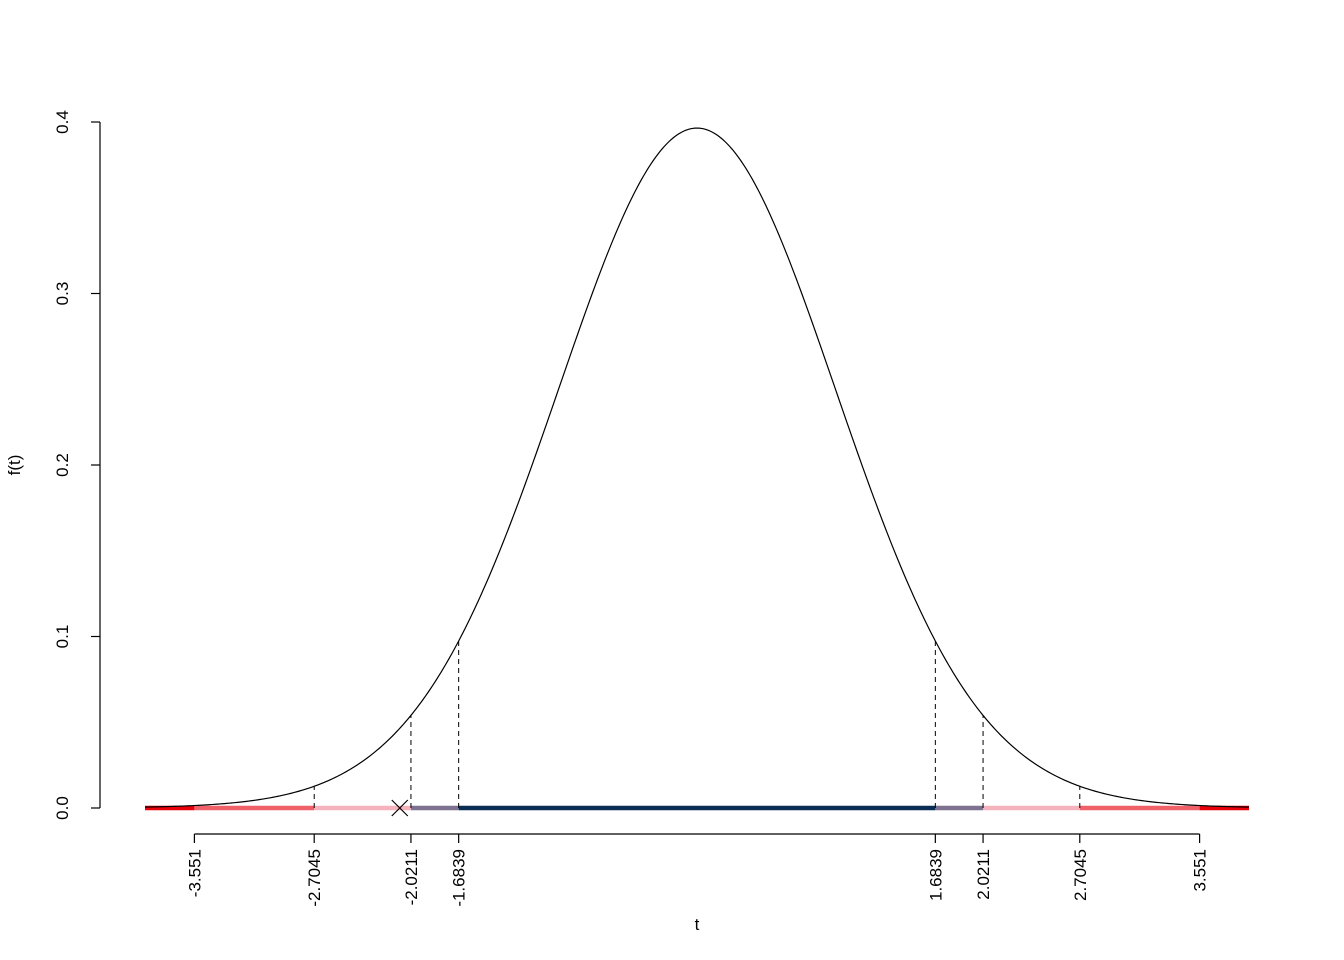 The width and height of the screenshot is (1344, 960). Describe the element at coordinates (62, 465) in the screenshot. I see `y-tick-label-2: 0.2` at that location.